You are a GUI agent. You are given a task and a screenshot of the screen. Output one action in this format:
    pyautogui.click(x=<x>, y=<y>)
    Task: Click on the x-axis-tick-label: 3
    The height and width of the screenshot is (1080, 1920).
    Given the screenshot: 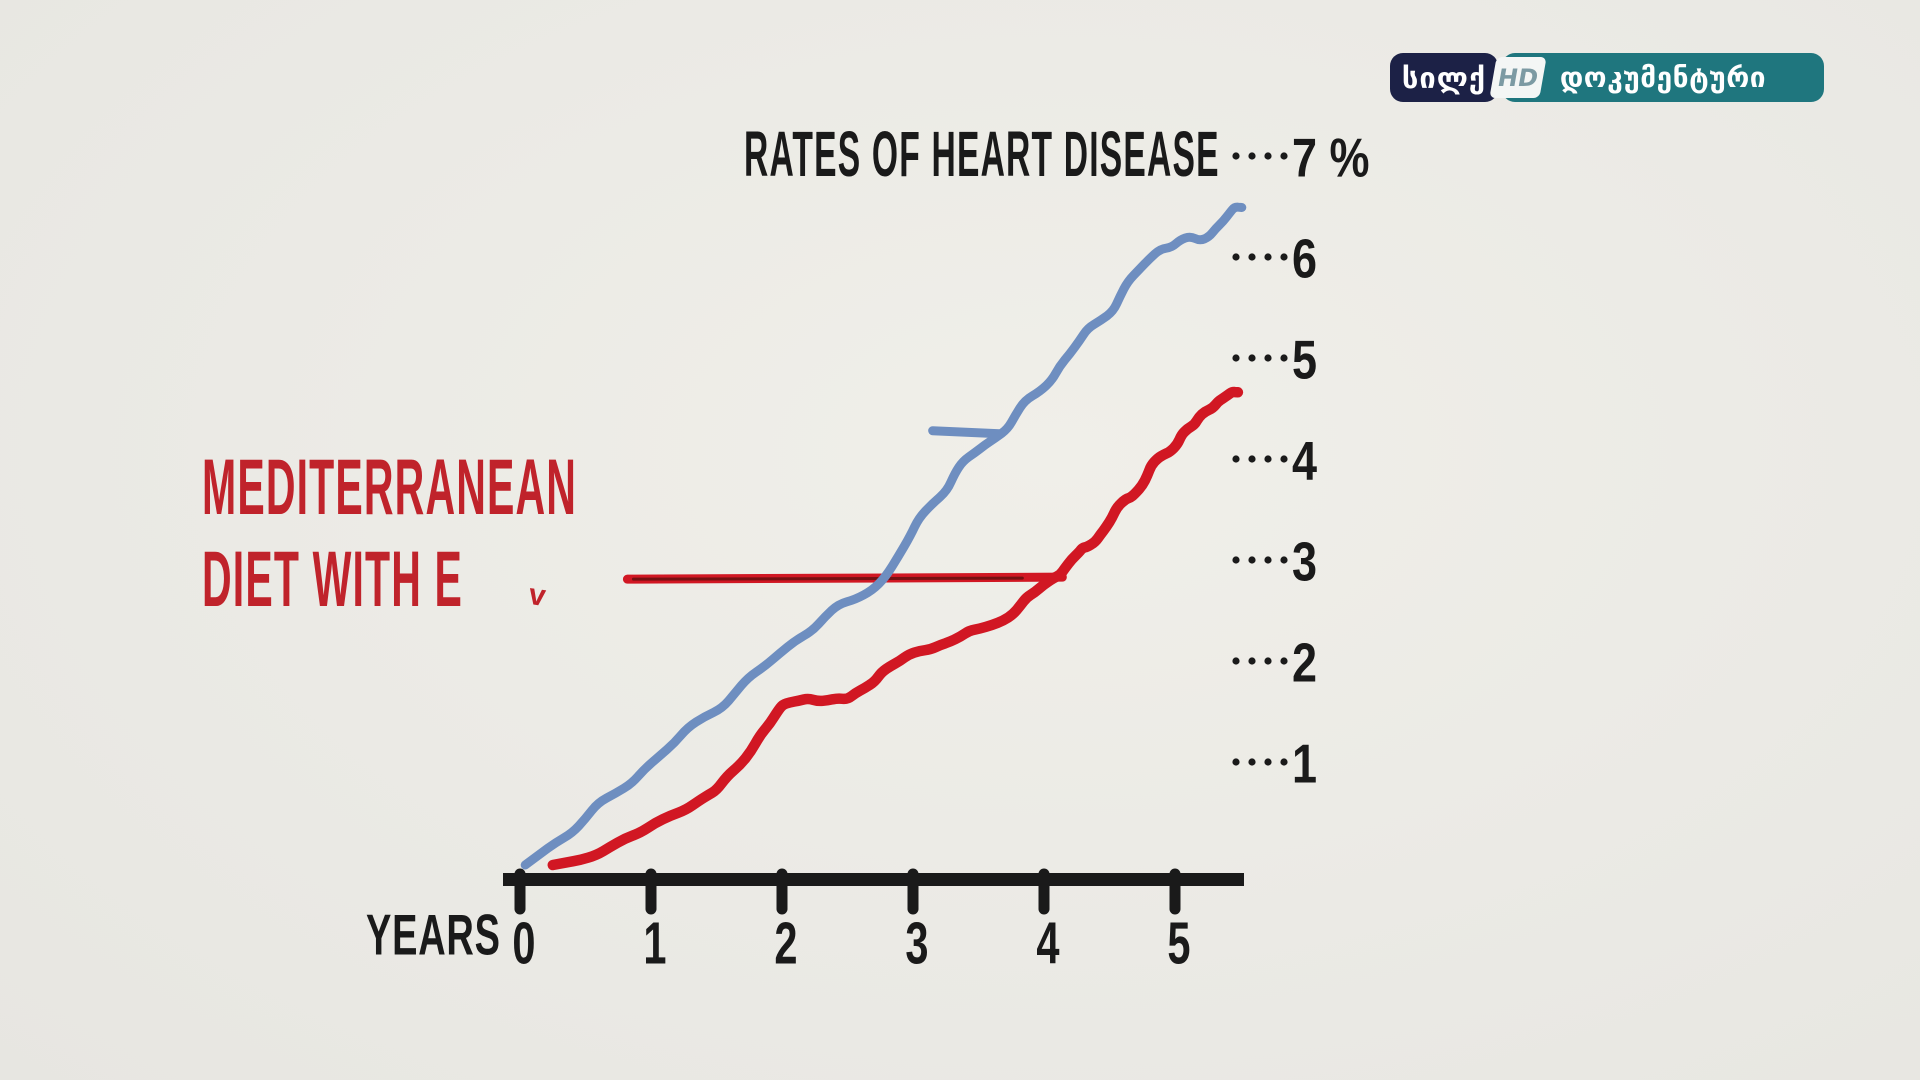 What is the action you would take?
    pyautogui.click(x=917, y=944)
    